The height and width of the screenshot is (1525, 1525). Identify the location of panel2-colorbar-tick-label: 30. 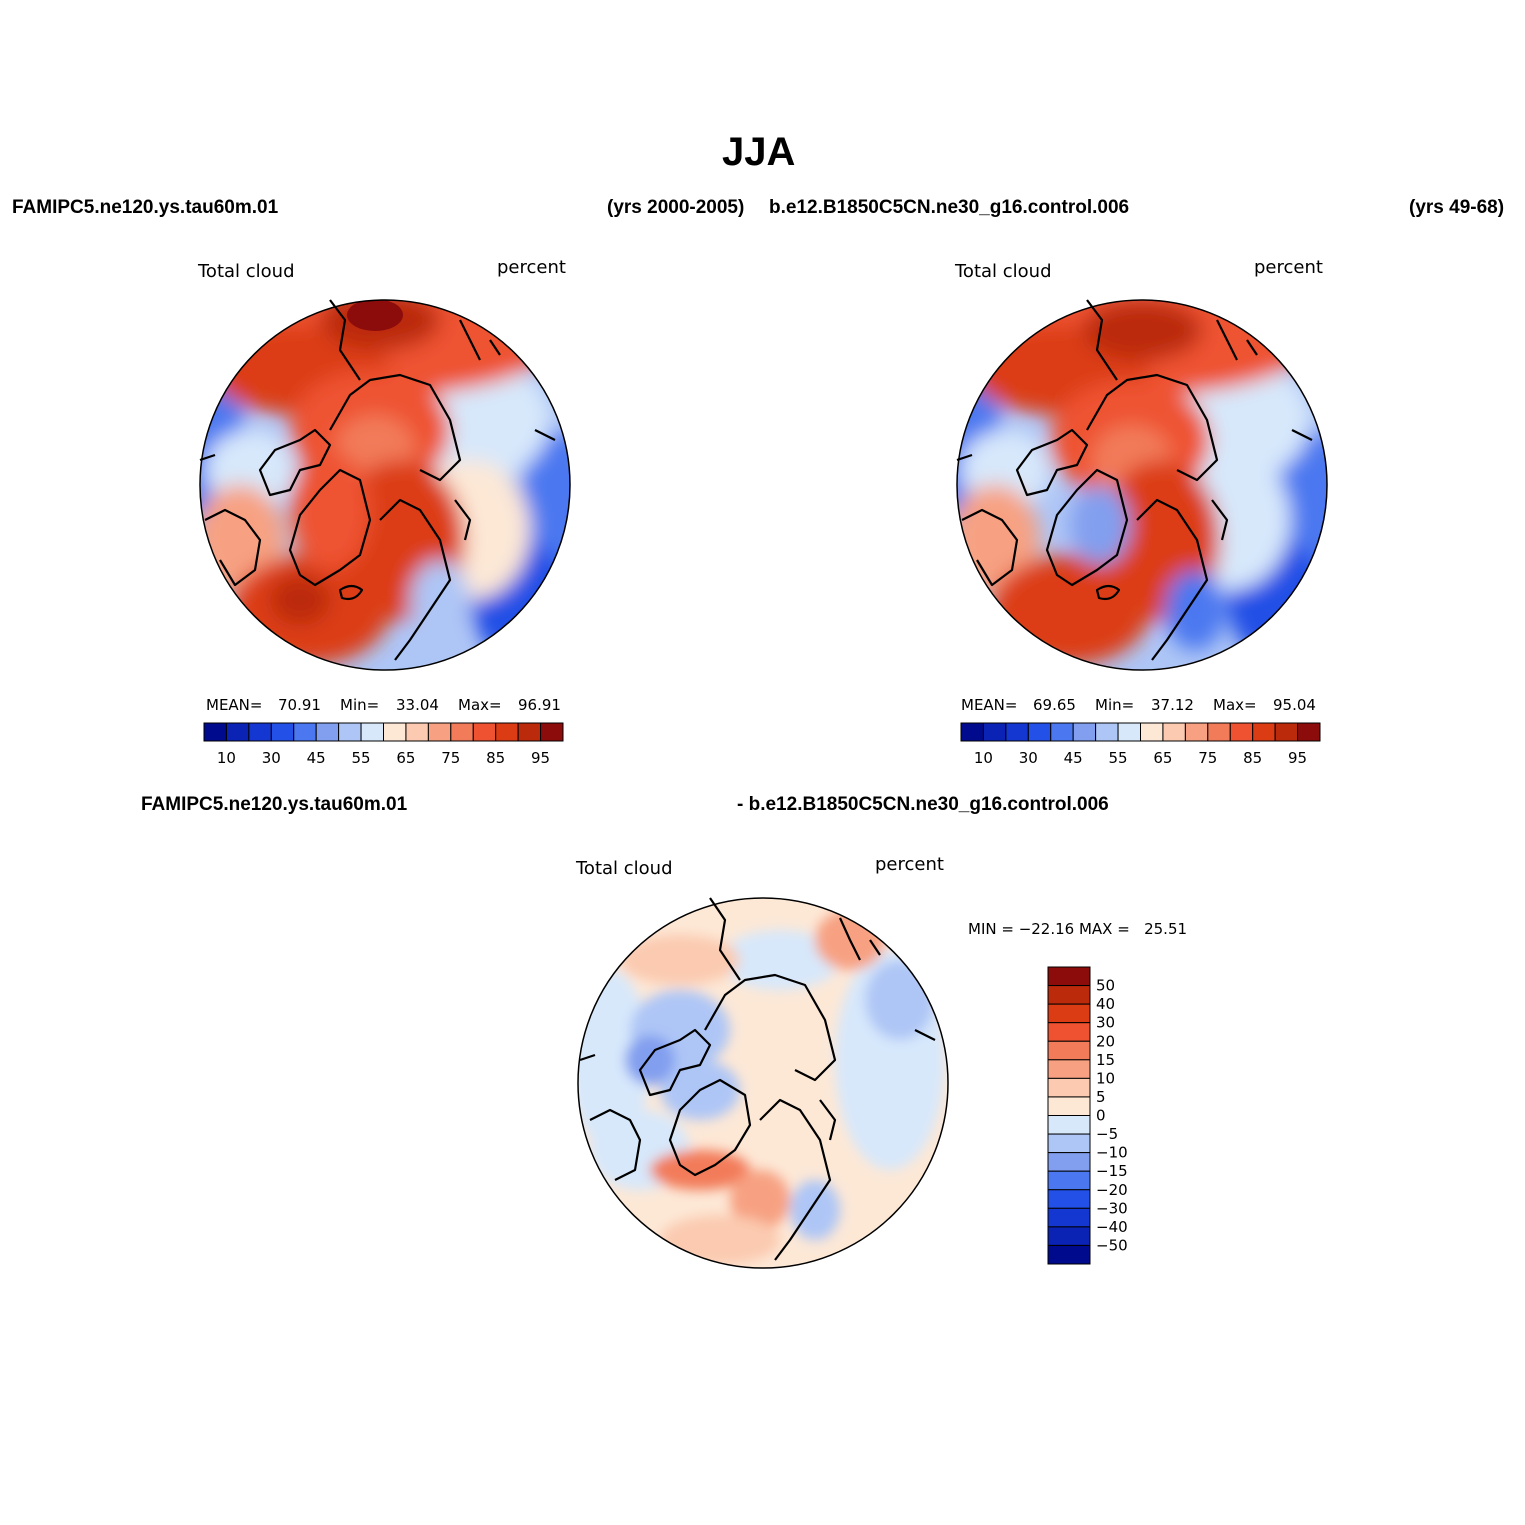
(1028, 758).